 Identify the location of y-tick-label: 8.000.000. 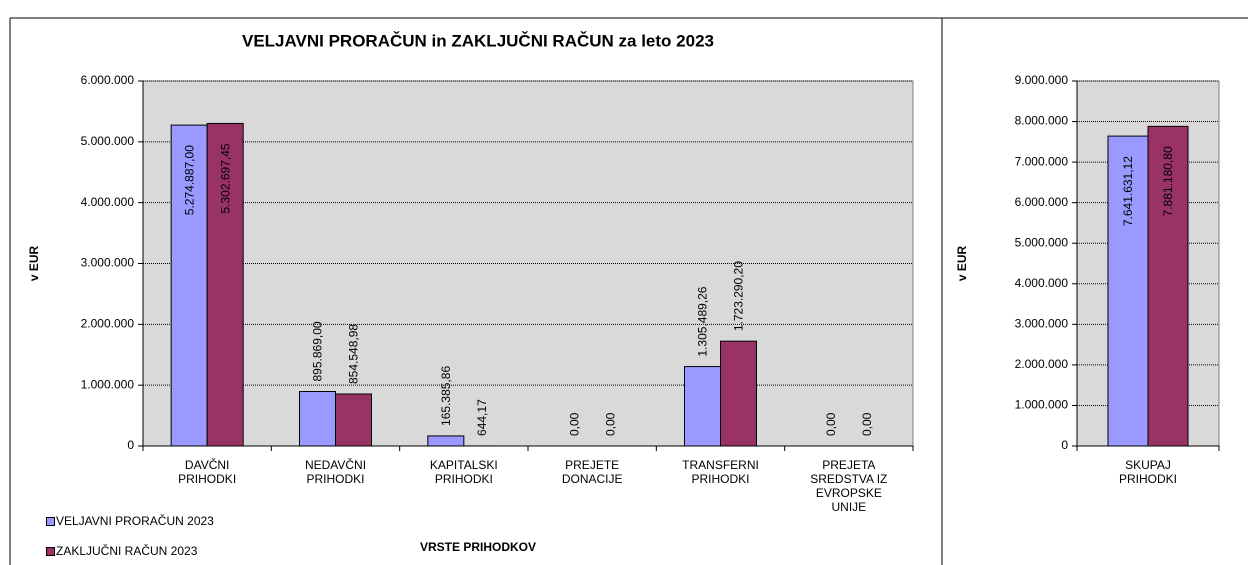
(1042, 121).